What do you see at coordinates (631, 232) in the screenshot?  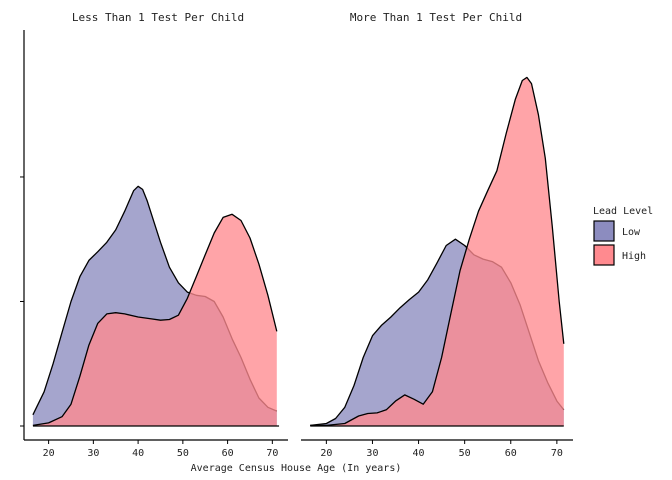 I see `legend-label-low: Low` at bounding box center [631, 232].